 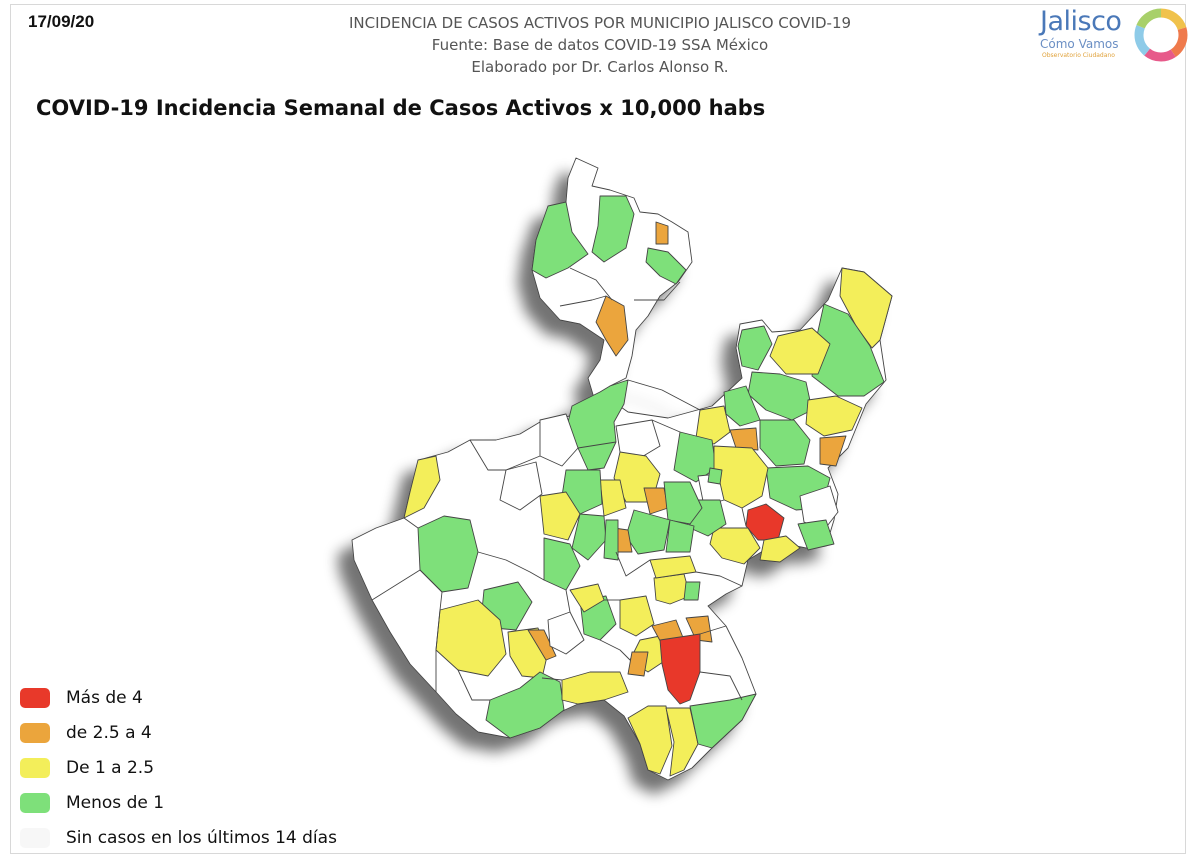 What do you see at coordinates (110, 768) in the screenshot?
I see `legend-label: De 1 a 2.5` at bounding box center [110, 768].